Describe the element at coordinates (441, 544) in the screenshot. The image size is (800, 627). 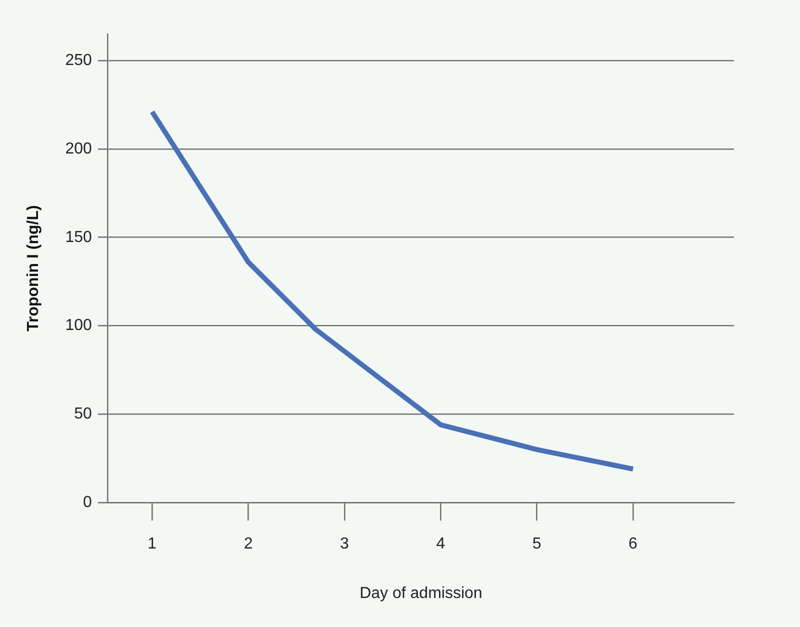
I see `x-tick-label: 4` at that location.